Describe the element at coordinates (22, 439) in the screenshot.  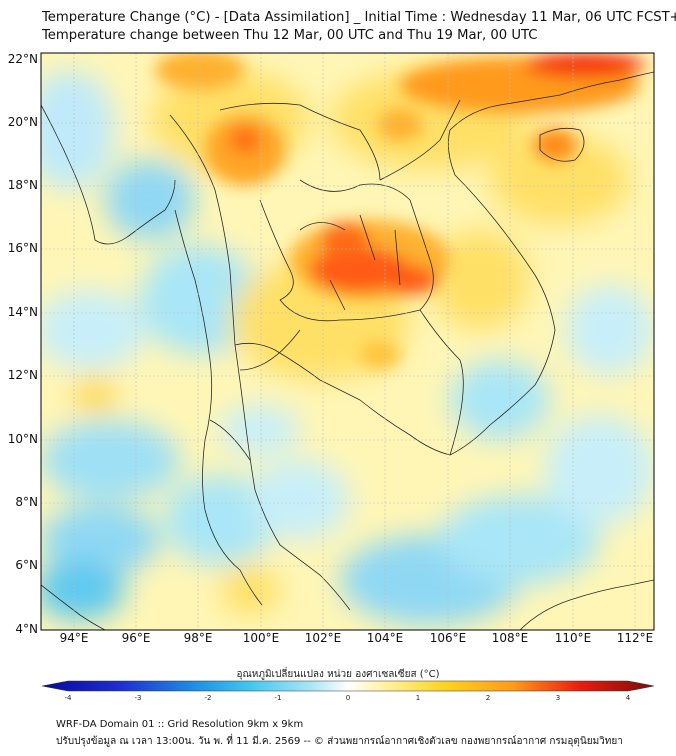
I see `lat-label: 10°N` at that location.